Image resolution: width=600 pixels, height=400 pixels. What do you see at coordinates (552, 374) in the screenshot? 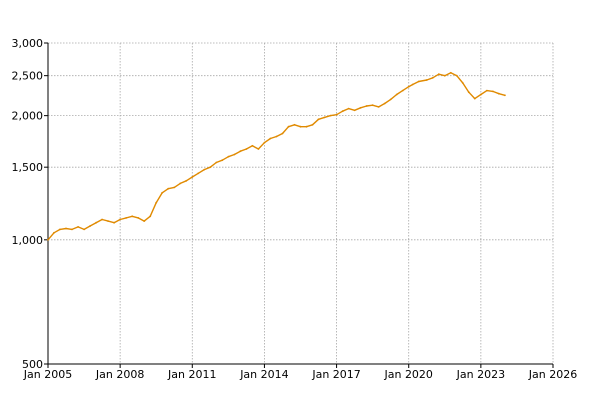
I see `x-tick-label: Jan 2026` at bounding box center [552, 374].